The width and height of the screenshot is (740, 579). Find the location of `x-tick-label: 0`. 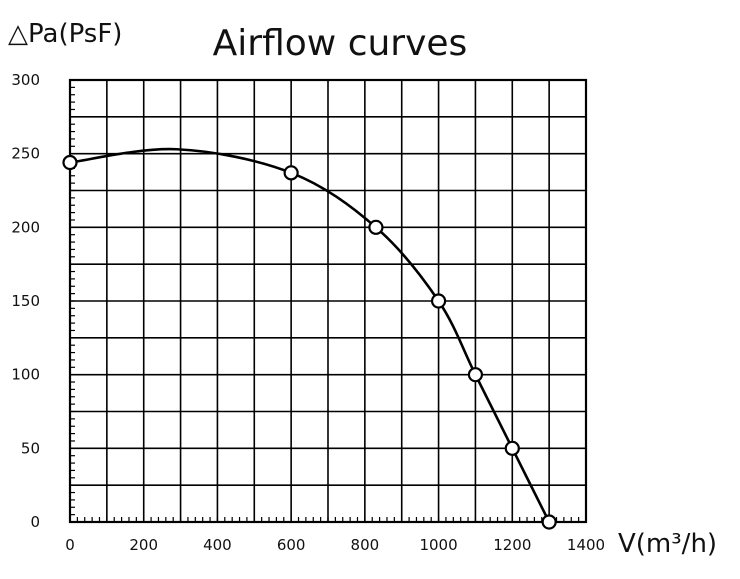

x-tick-label: 0 is located at coordinates (70, 545).